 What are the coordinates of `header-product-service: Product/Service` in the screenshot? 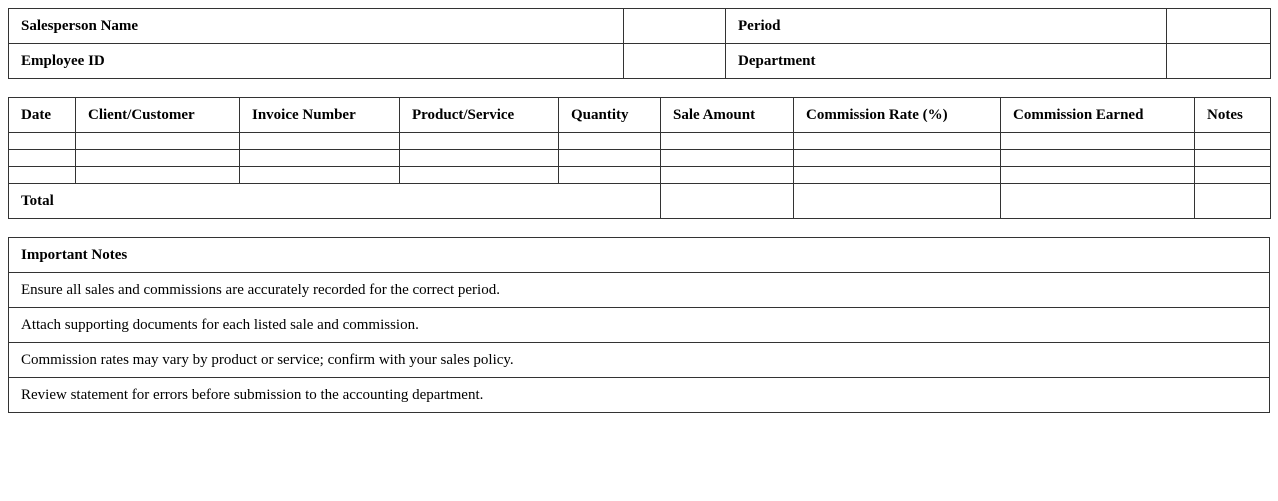 It's located at (479, 115).